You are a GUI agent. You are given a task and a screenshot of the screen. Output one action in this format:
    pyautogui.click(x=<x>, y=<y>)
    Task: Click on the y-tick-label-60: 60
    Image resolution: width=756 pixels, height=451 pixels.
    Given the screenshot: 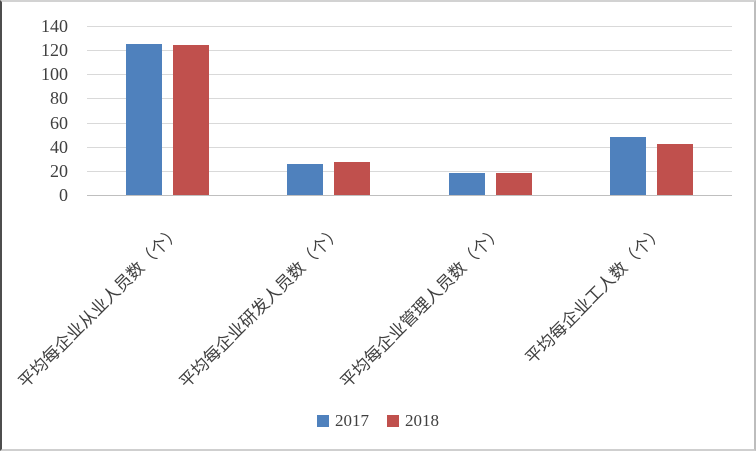 What is the action you would take?
    pyautogui.click(x=59, y=122)
    